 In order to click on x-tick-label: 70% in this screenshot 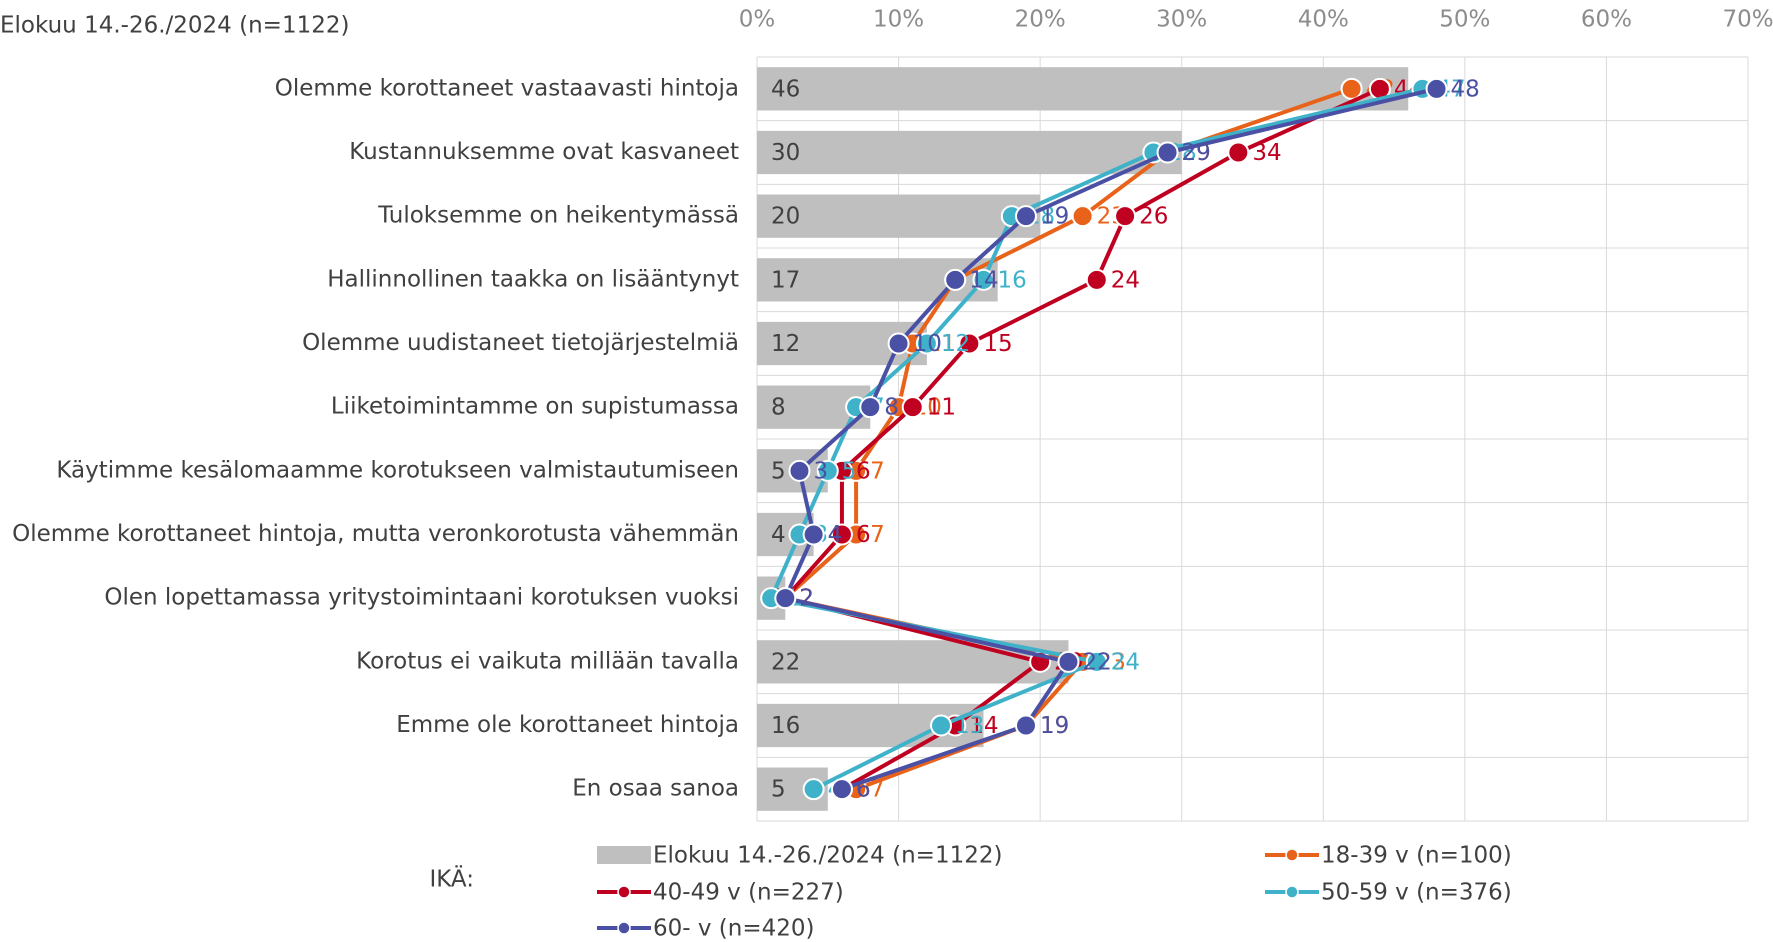, I will do `click(1747, 20)`.